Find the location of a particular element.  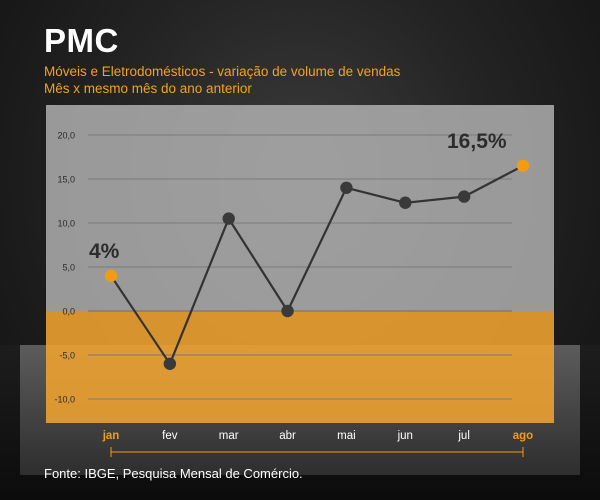

x-tick-label-jan: jan is located at coordinates (111, 436).